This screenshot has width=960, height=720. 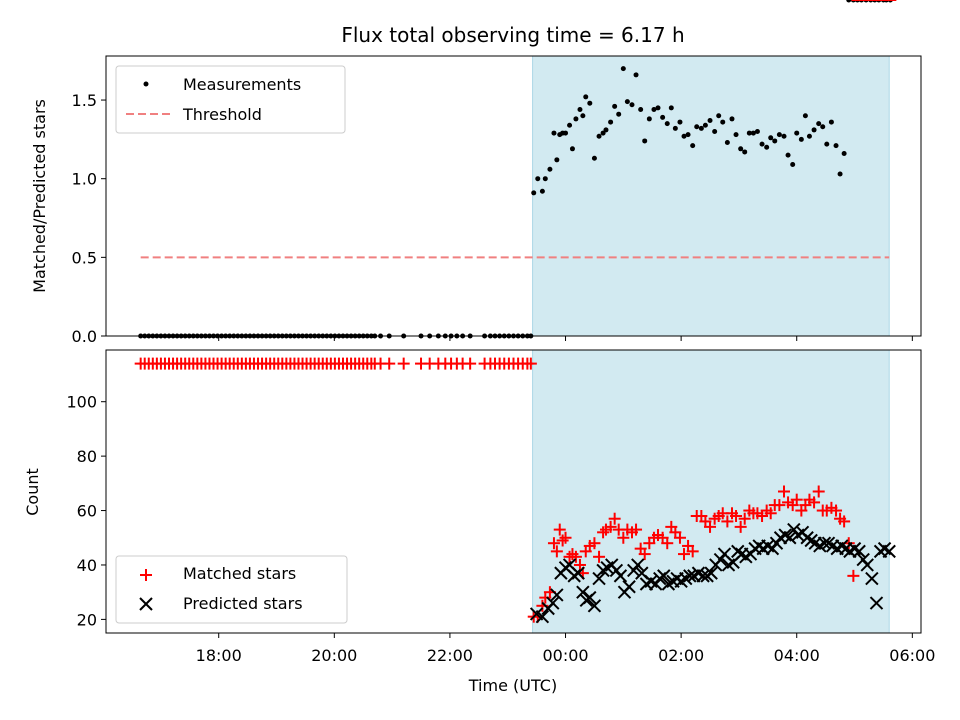 What do you see at coordinates (84, 100) in the screenshot?
I see `ratio-y-tick-label: 1.5` at bounding box center [84, 100].